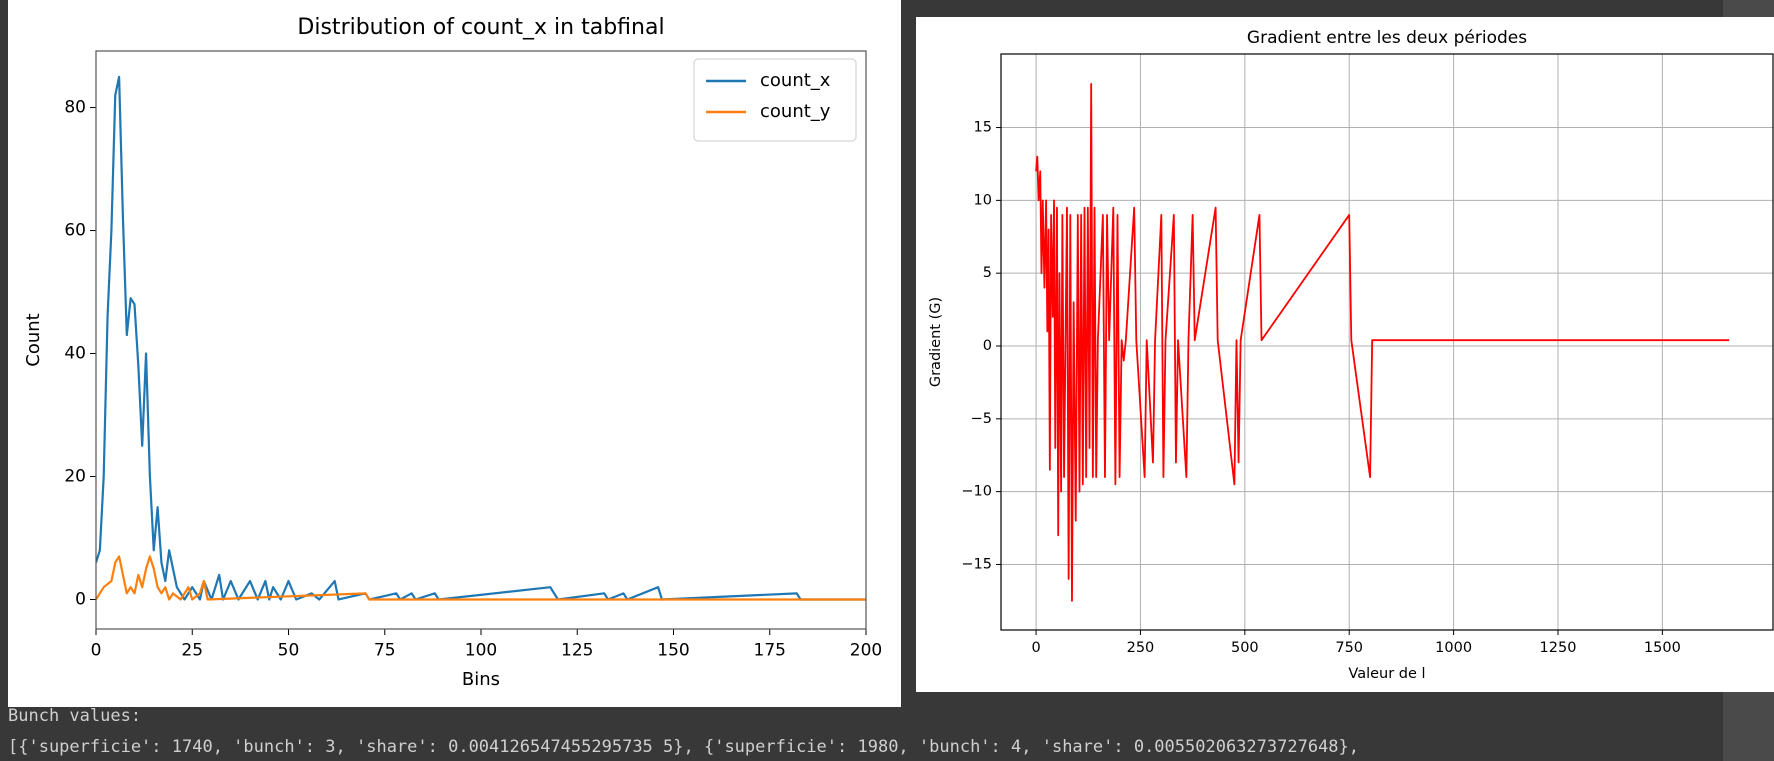  What do you see at coordinates (983, 200) in the screenshot?
I see `y-tick-label: 10` at bounding box center [983, 200].